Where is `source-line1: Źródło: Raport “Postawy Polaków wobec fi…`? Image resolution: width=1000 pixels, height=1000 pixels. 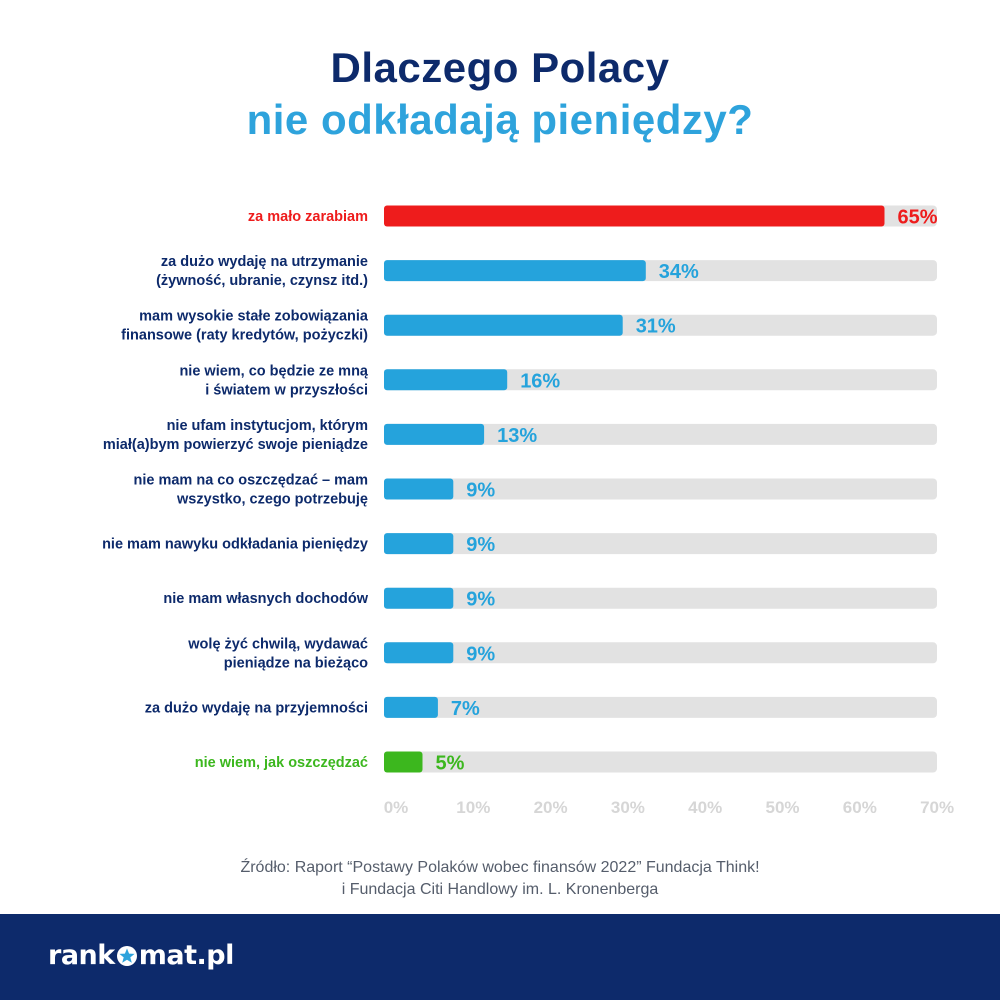 source-line1: Źródło: Raport “Postawy Polaków wobec fi… is located at coordinates (500, 867).